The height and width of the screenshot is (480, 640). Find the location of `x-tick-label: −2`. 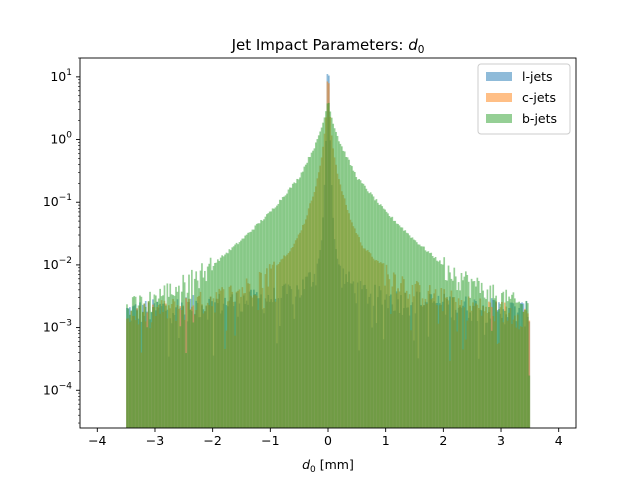

x-tick-label: −2 is located at coordinates (212, 440).